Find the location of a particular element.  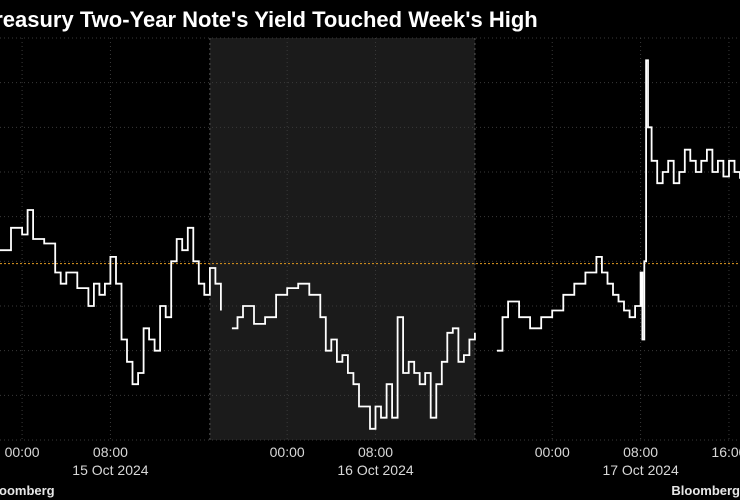

x-tick-label: 16:00 is located at coordinates (725, 452).